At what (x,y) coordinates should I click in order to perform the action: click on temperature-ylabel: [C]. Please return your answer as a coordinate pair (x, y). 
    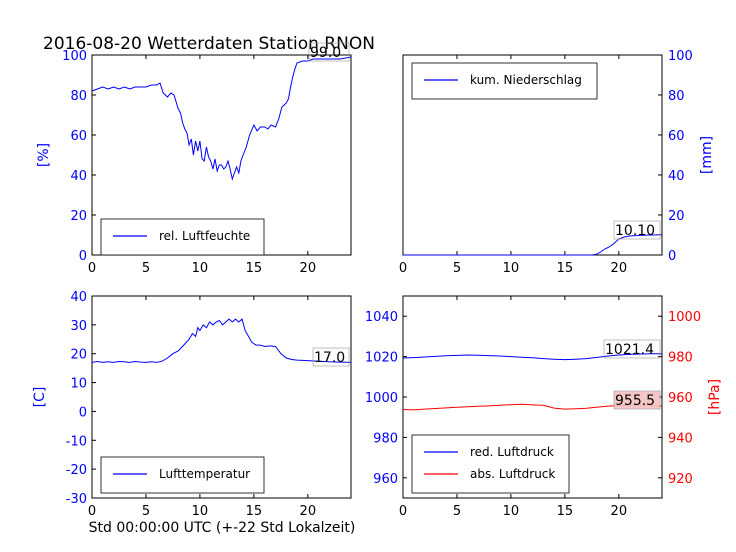
    Looking at the image, I should click on (40, 397).